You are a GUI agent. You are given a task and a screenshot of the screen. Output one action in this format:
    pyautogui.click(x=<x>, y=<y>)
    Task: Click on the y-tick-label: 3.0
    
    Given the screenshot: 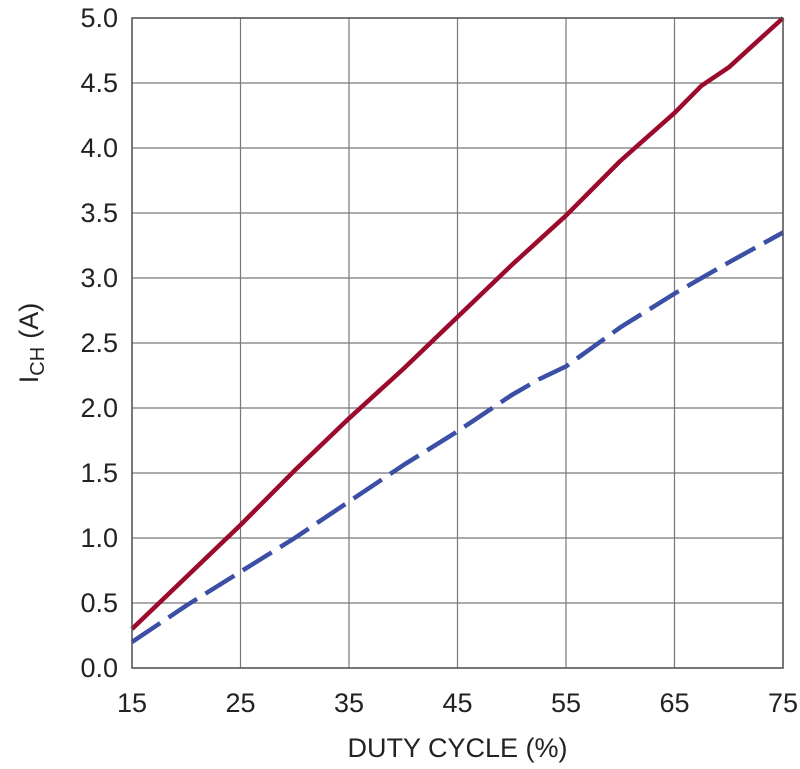 What is the action you would take?
    pyautogui.click(x=99, y=278)
    